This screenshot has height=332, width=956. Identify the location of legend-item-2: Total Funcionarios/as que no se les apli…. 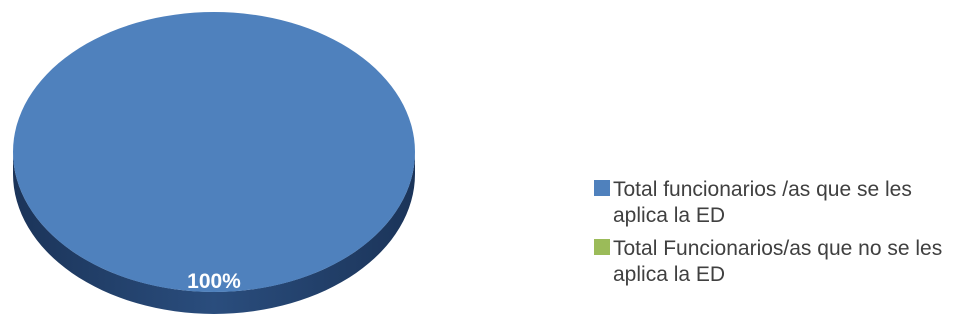
(774, 262).